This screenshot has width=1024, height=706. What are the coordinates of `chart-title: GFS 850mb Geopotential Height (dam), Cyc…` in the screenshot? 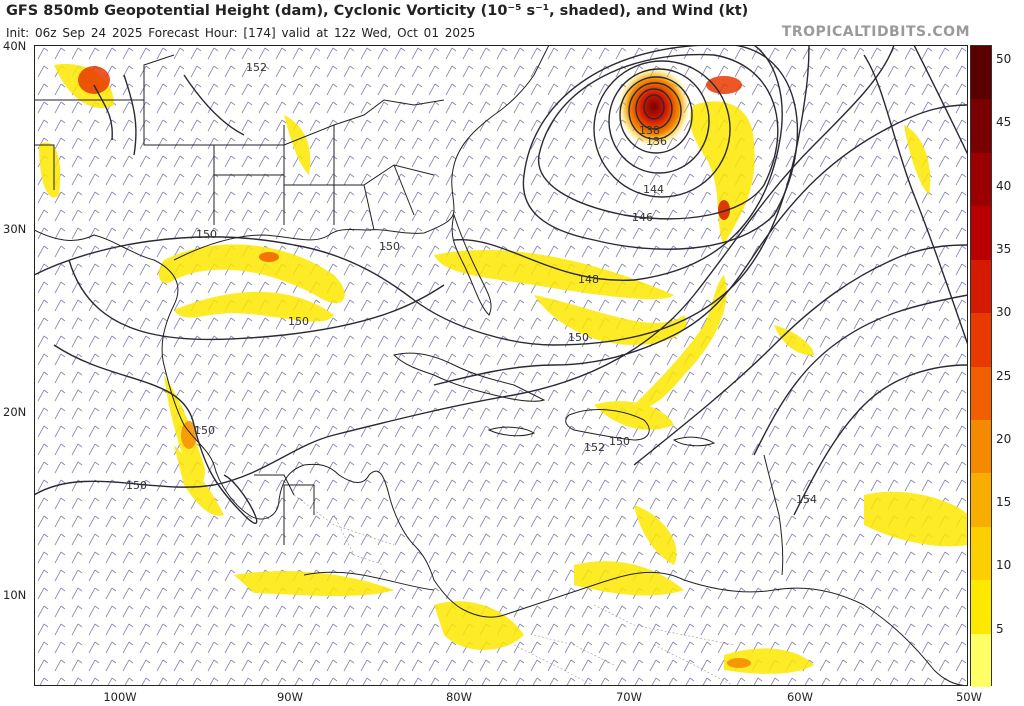 It's located at (377, 11).